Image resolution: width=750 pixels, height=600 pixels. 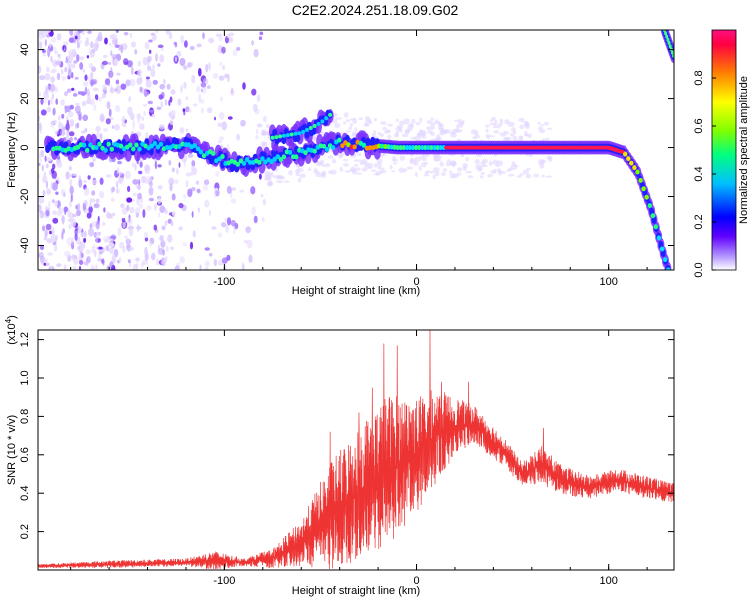 I want to click on spectrogram-x-tick-label: 0, so click(x=416, y=282).